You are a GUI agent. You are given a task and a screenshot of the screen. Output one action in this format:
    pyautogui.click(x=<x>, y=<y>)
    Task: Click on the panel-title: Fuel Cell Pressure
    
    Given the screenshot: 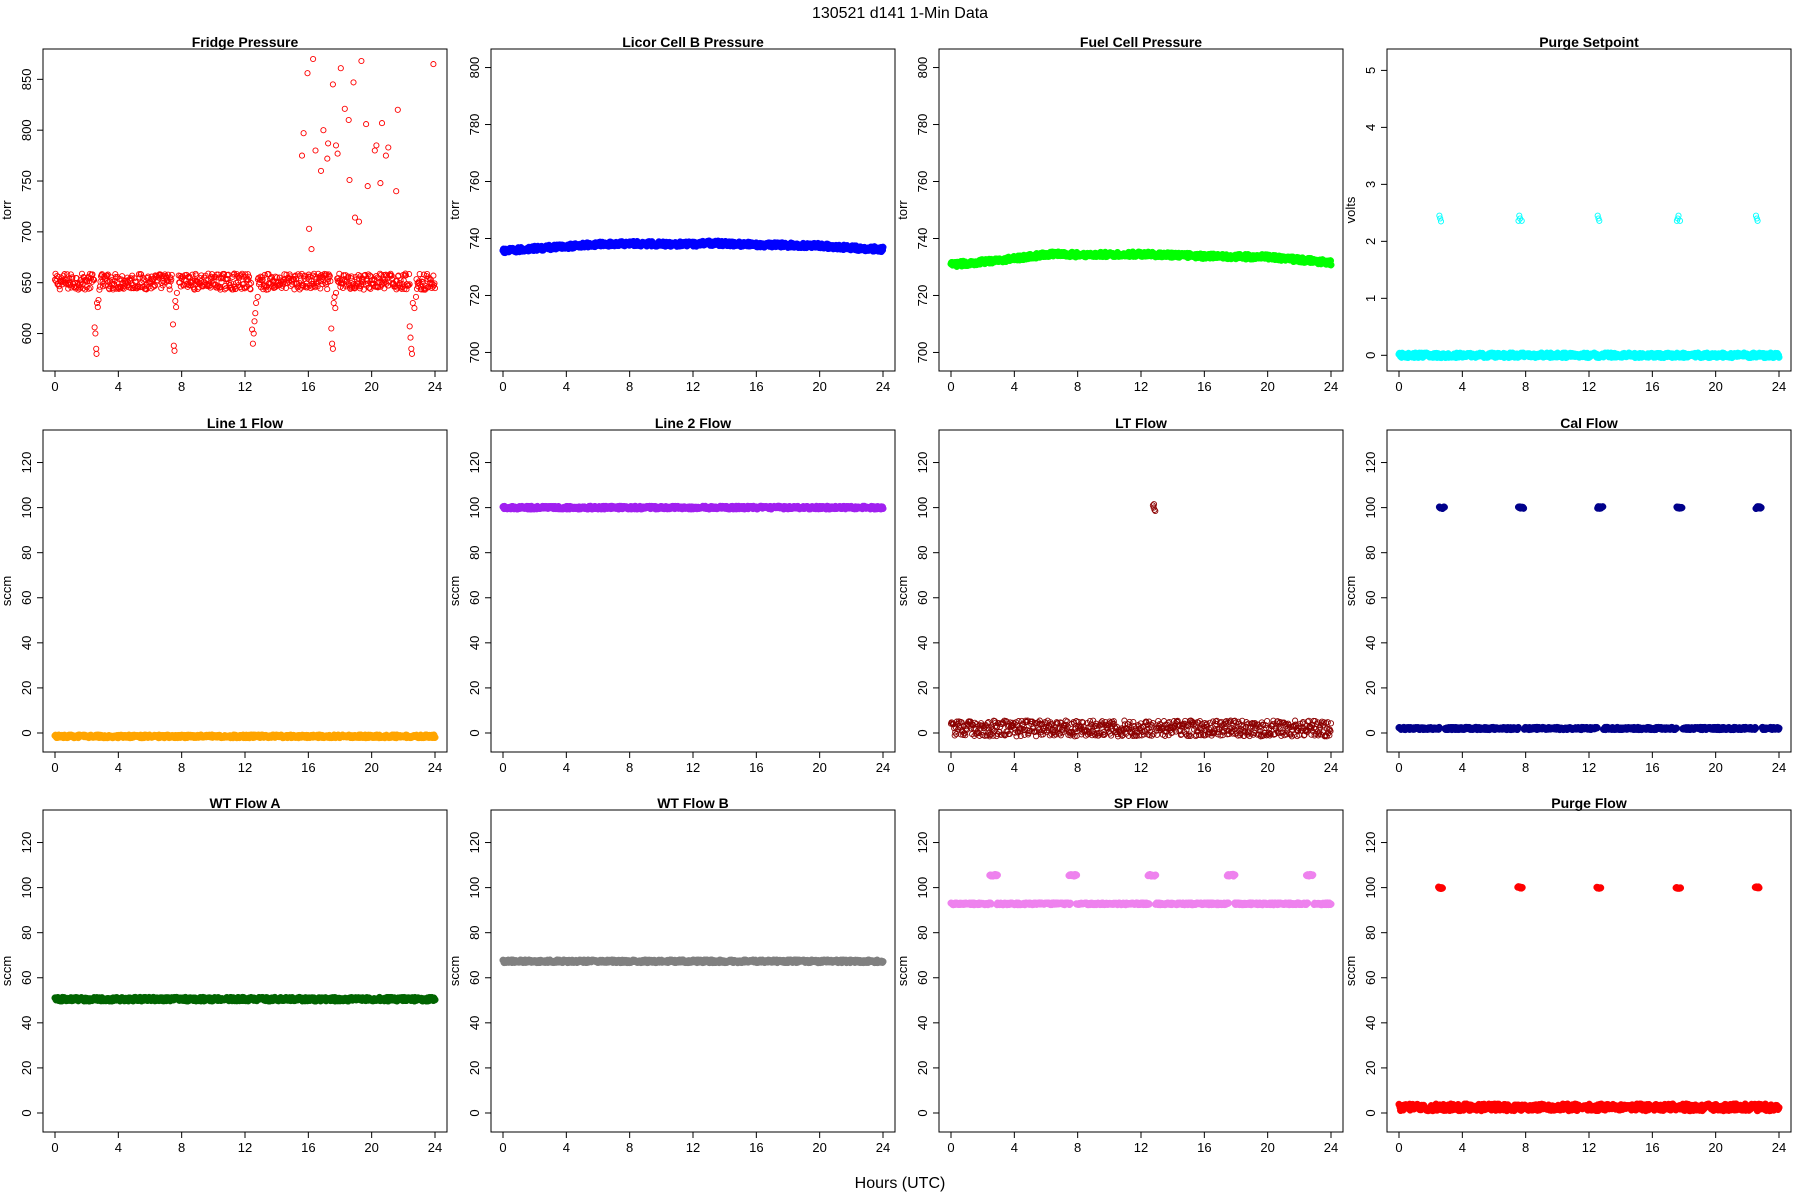 What is the action you would take?
    pyautogui.click(x=1141, y=42)
    